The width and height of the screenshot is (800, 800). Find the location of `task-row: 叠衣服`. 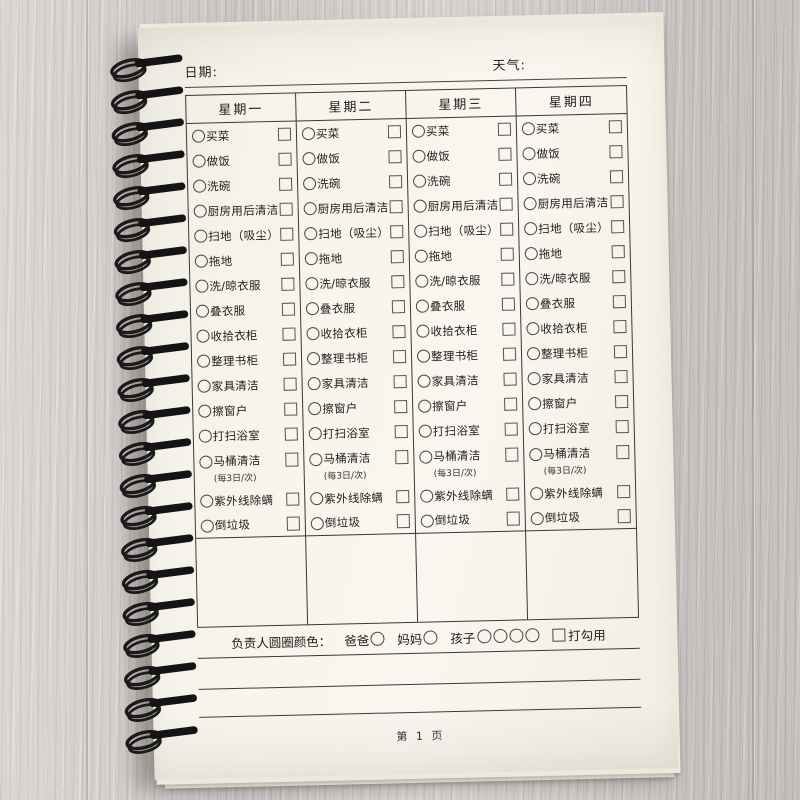

task-row: 叠衣服 is located at coordinates (466, 305).